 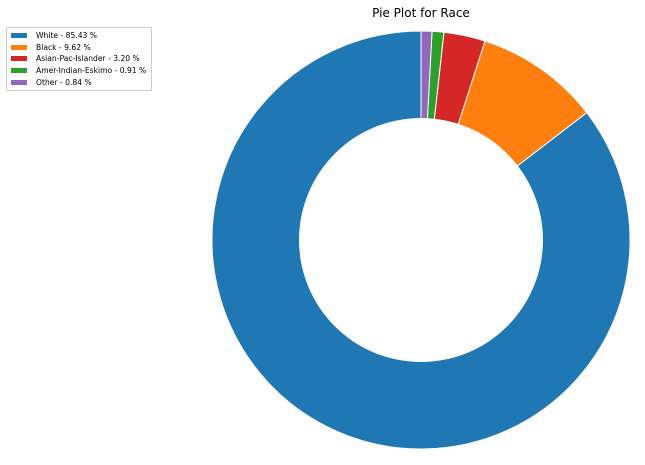 I want to click on legend-item-amer-indian-eskimo: Amer-Indian-Eskimo - 0.91 %, so click(x=78, y=71).